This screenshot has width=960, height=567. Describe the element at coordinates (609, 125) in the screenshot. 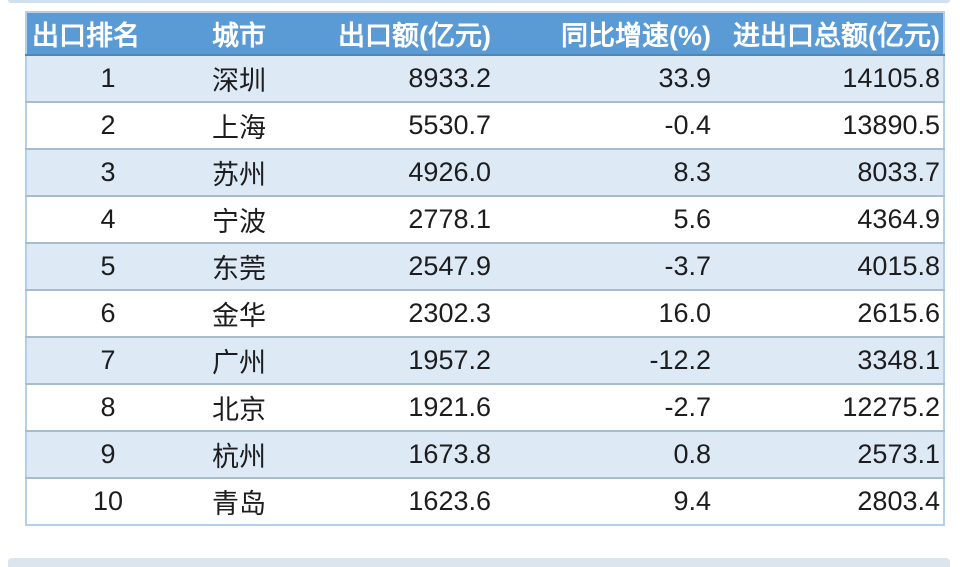

I see `cell-yoy-growth: -0.4` at that location.